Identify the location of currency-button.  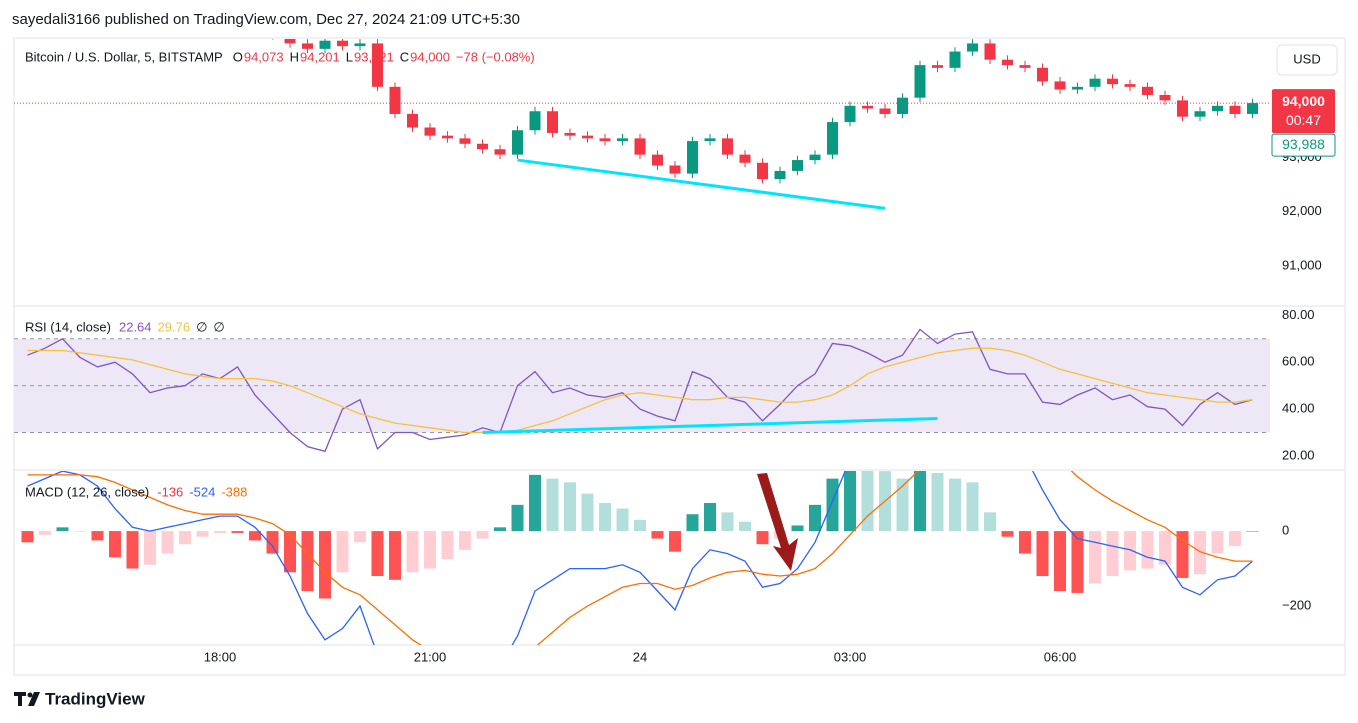
(1307, 60).